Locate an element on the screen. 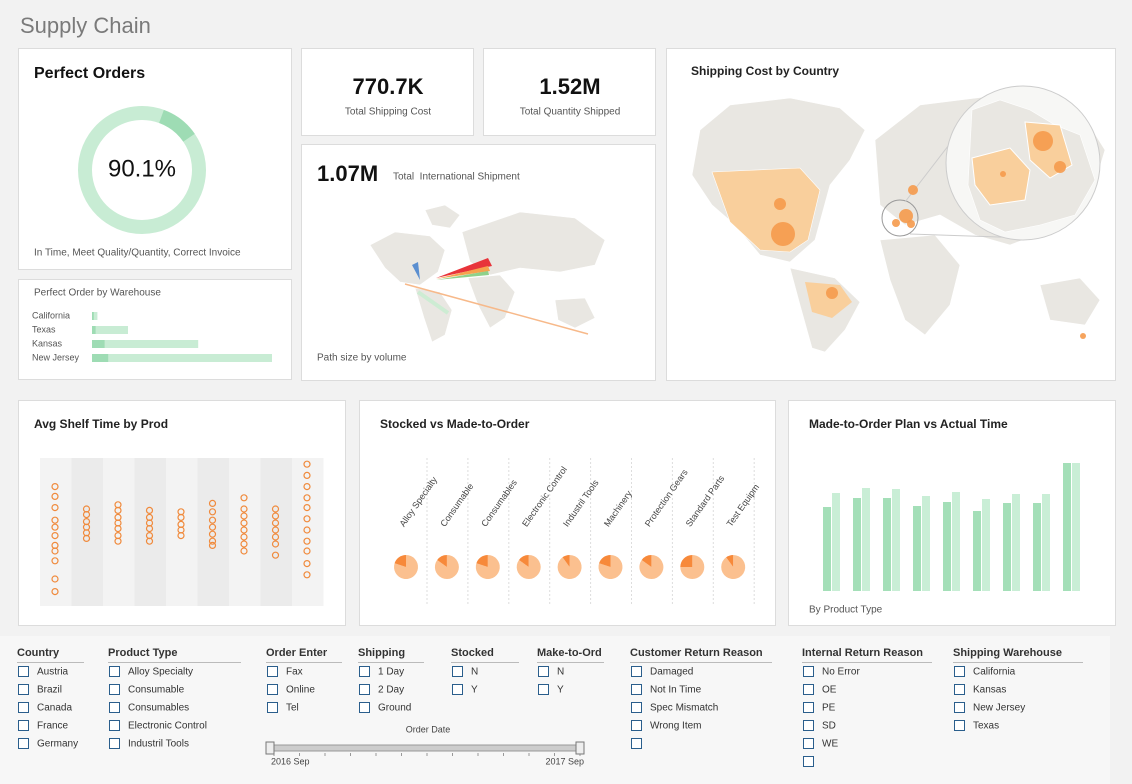 The image size is (1132, 784). checkbox-label: Damaged is located at coordinates (671, 672).